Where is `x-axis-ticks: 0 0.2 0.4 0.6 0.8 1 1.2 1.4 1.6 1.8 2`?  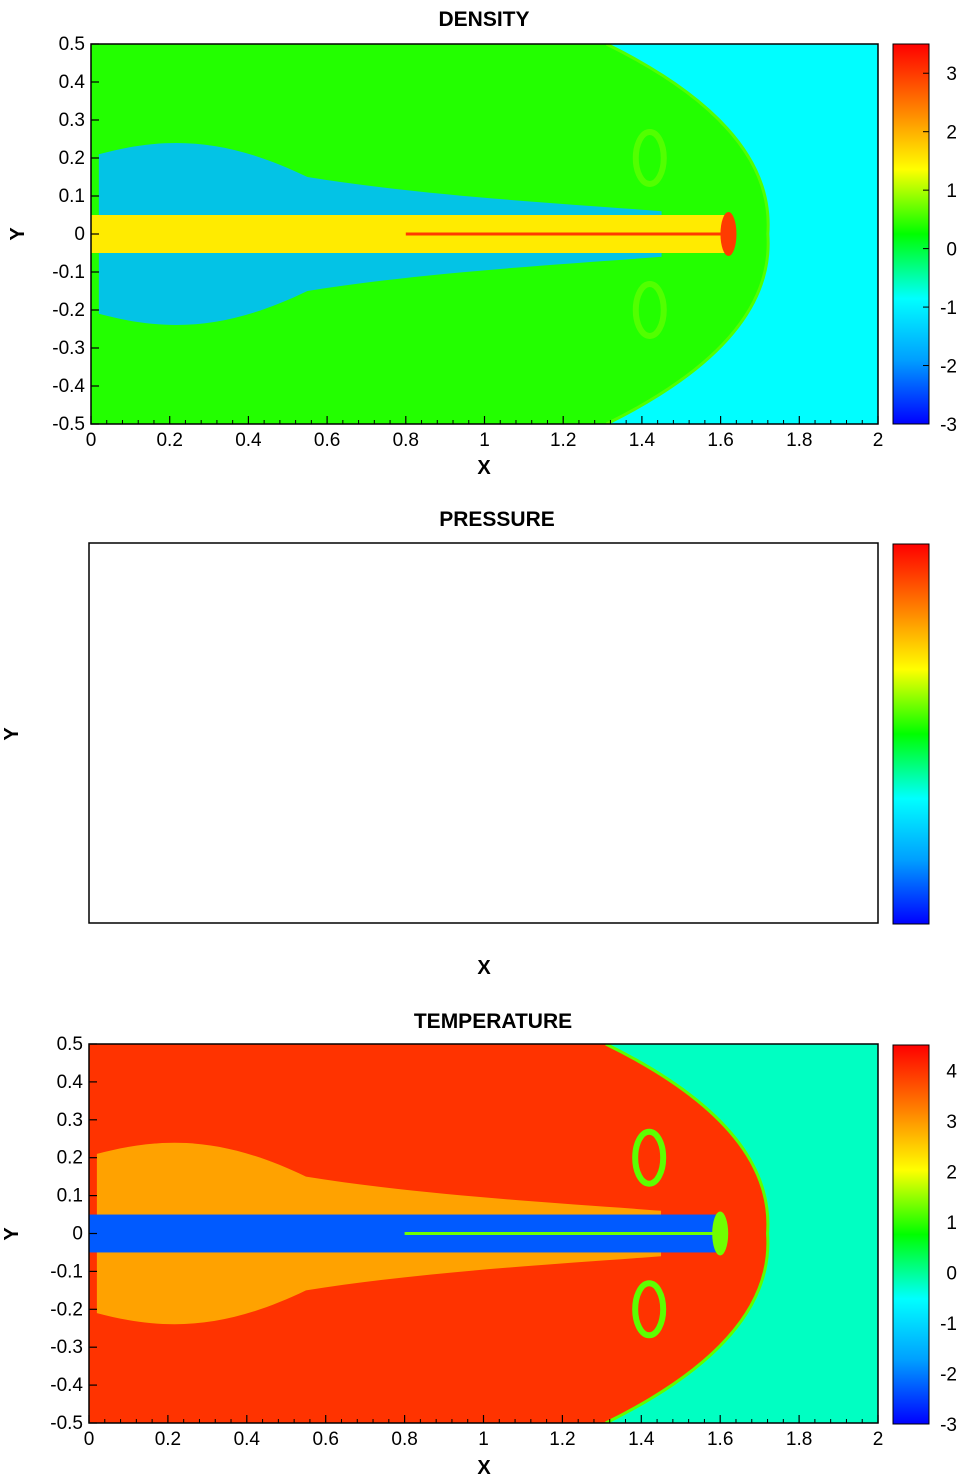
x-axis-ticks: 0 0.2 0.4 0.6 0.8 1 1.2 1.4 1.6 1.8 2 is located at coordinates (485, 433).